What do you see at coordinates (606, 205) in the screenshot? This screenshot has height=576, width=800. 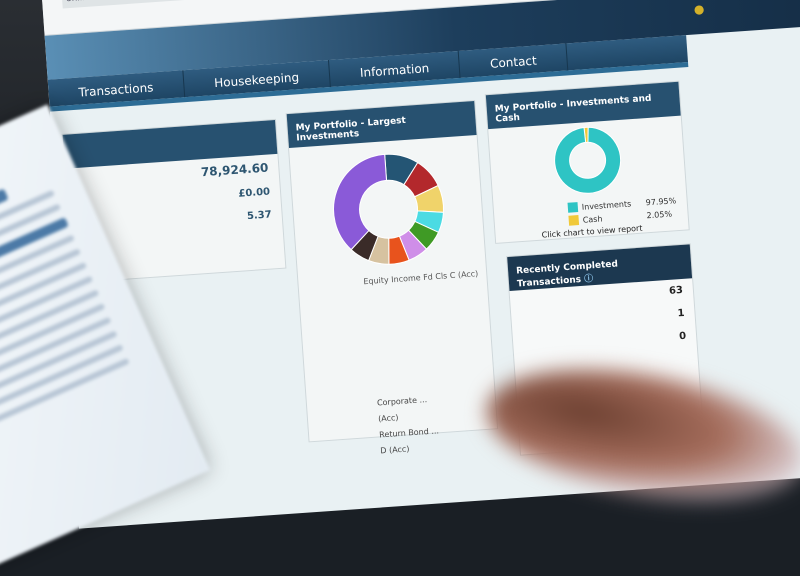 I see `legend-label: Investments` at bounding box center [606, 205].